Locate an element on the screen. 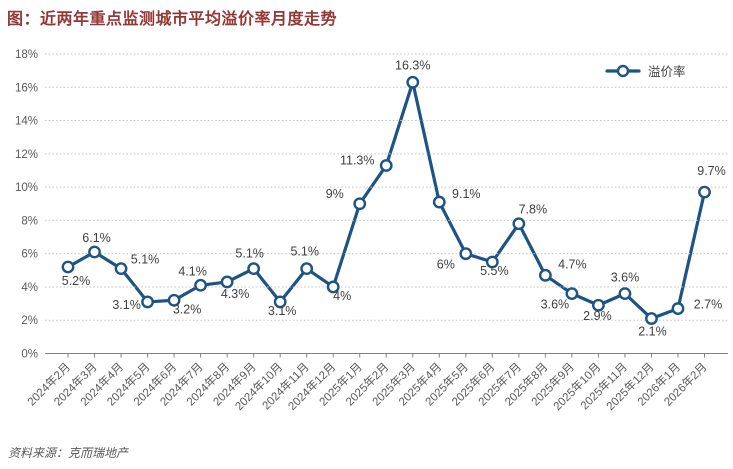  legend-label: 溢价率 is located at coordinates (667, 71).